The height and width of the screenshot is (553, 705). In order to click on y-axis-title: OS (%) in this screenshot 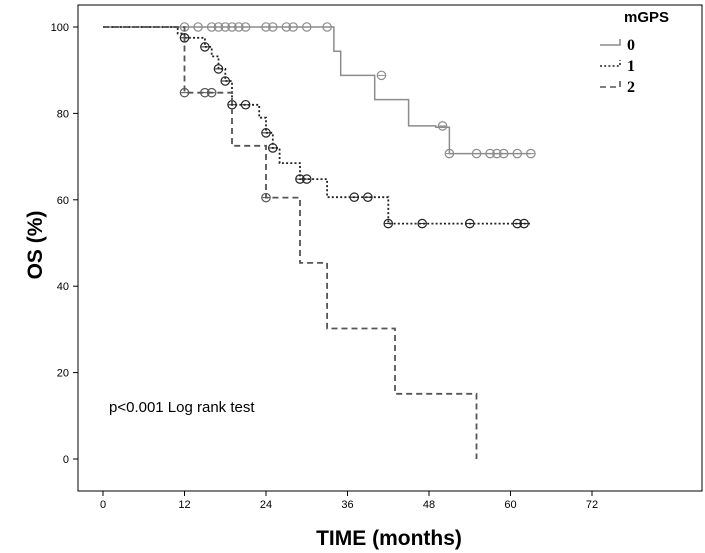, I will do `click(35, 245)`.